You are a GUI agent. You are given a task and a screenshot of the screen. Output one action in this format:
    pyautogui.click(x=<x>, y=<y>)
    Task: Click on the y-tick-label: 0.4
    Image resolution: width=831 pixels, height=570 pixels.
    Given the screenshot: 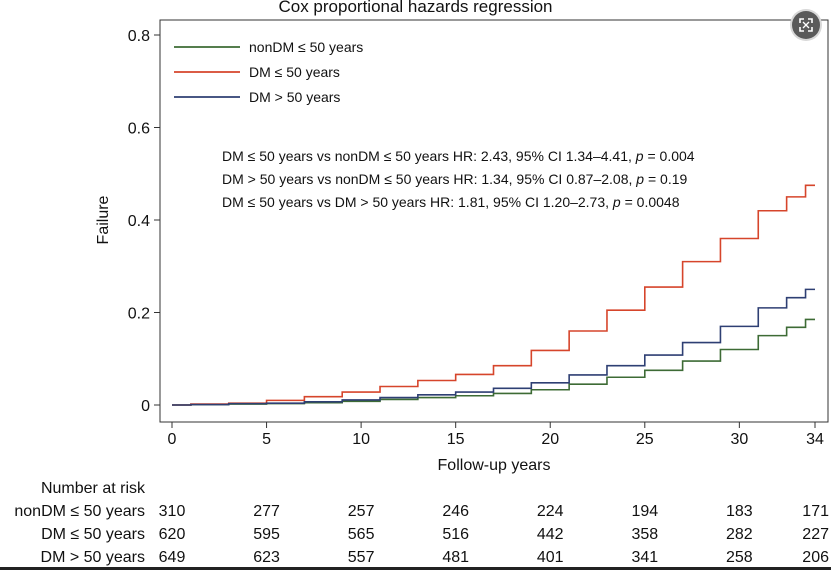 What is the action you would take?
    pyautogui.click(x=139, y=221)
    